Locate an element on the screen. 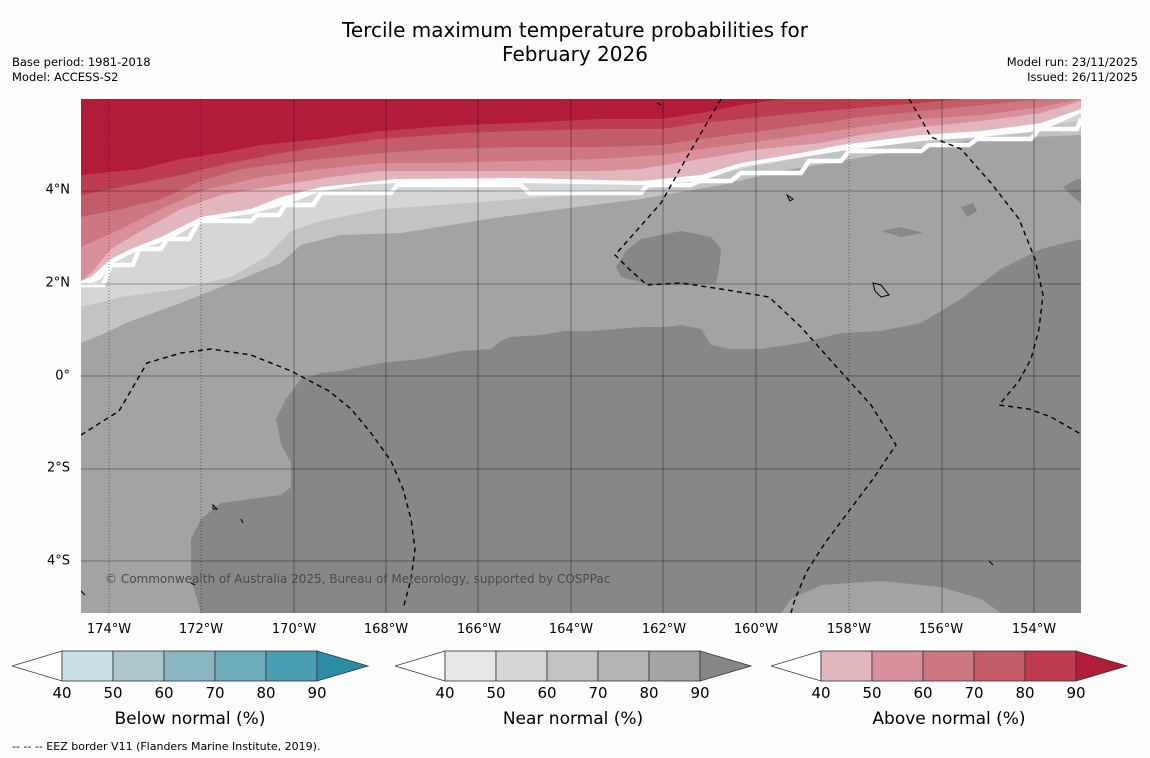  lat-label-4n: 4°N is located at coordinates (58, 190).